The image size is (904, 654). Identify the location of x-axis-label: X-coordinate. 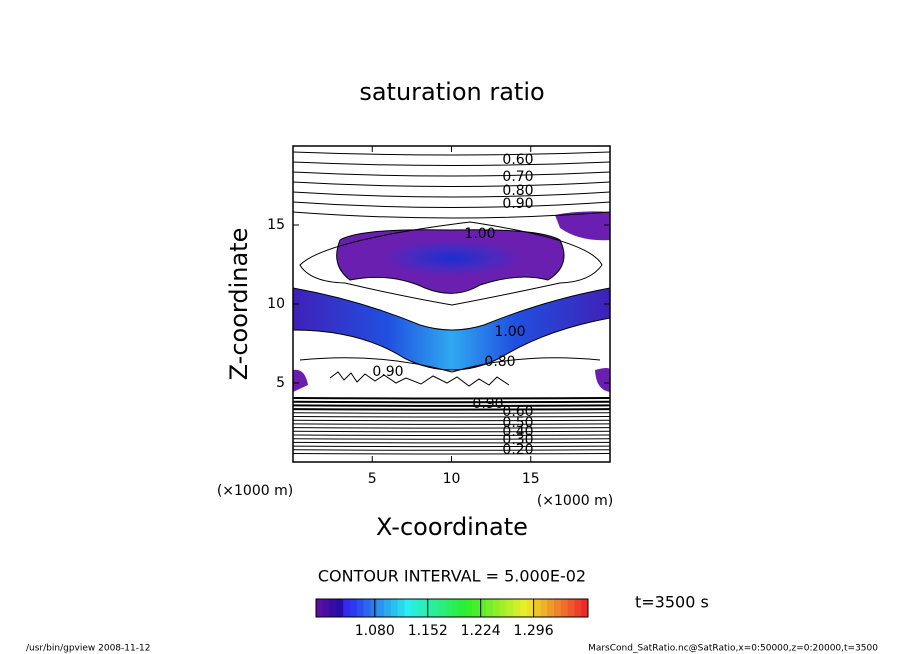
(452, 527).